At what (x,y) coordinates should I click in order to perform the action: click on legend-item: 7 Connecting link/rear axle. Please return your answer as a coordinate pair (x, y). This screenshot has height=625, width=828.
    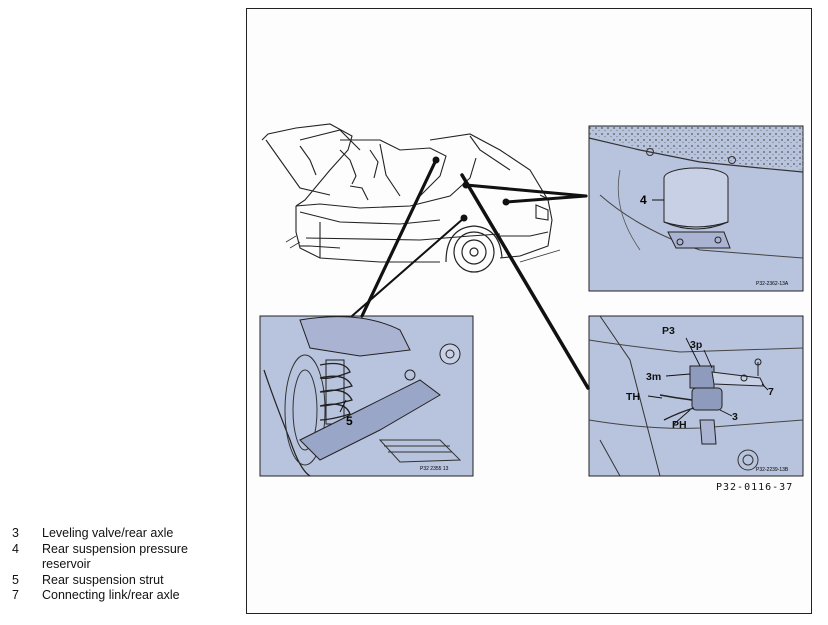
    Looking at the image, I should click on (127, 596).